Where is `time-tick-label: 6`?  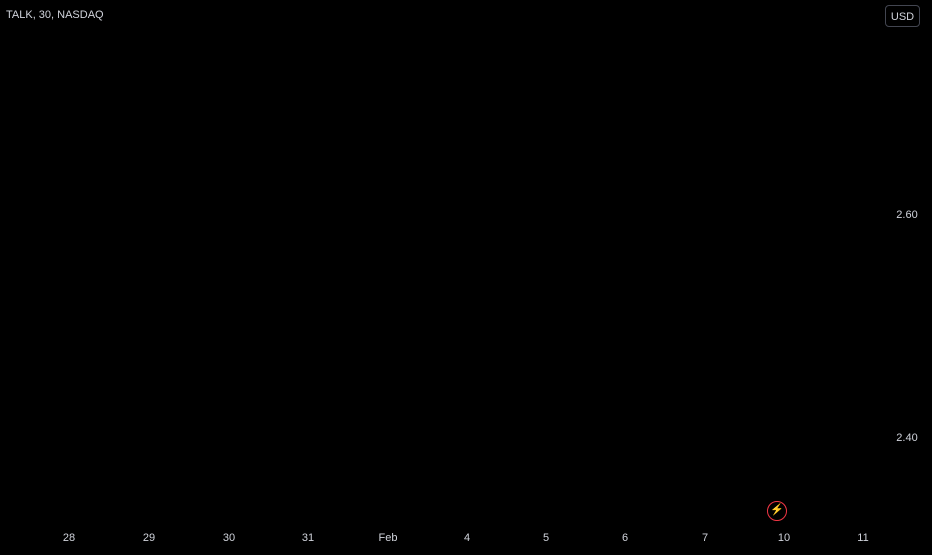
time-tick-label: 6 is located at coordinates (625, 538).